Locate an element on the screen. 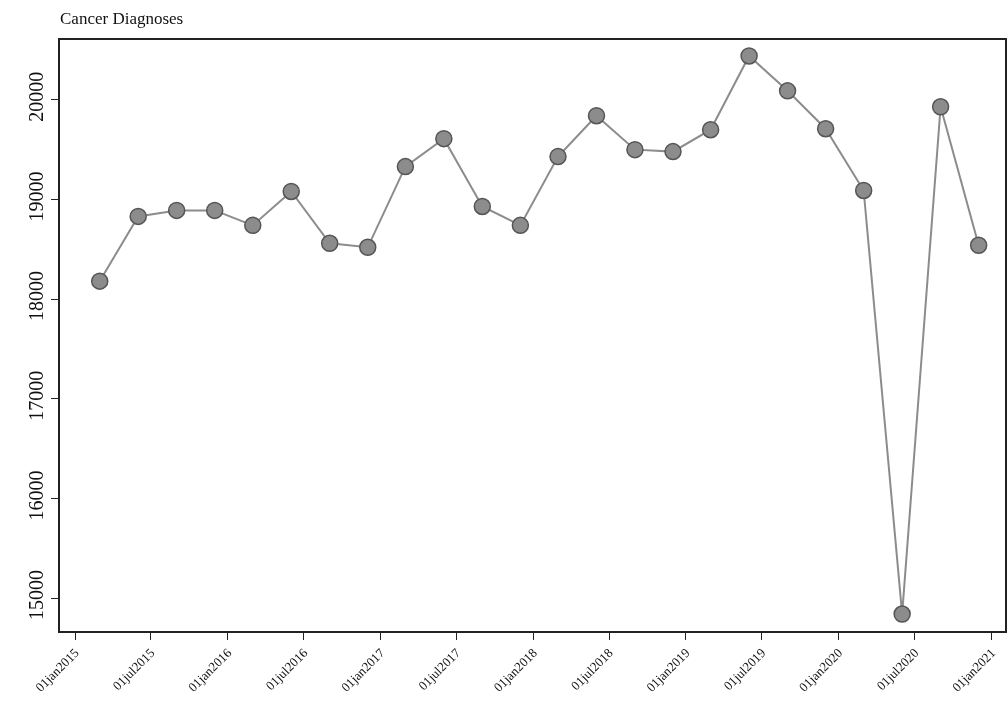  y-tick-label: 15000 is located at coordinates (36, 595).